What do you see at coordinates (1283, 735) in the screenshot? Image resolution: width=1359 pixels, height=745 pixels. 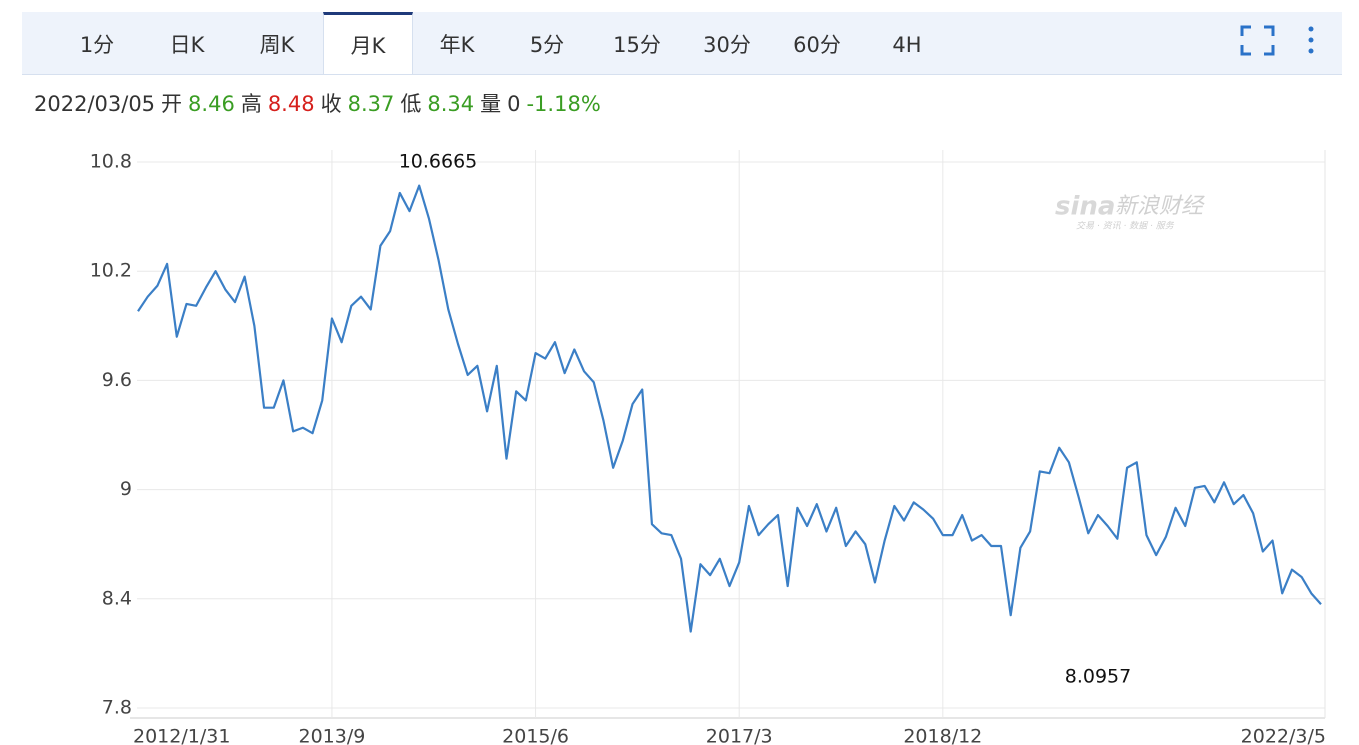 I see `x-tick-label: 2022/3/5` at bounding box center [1283, 735].